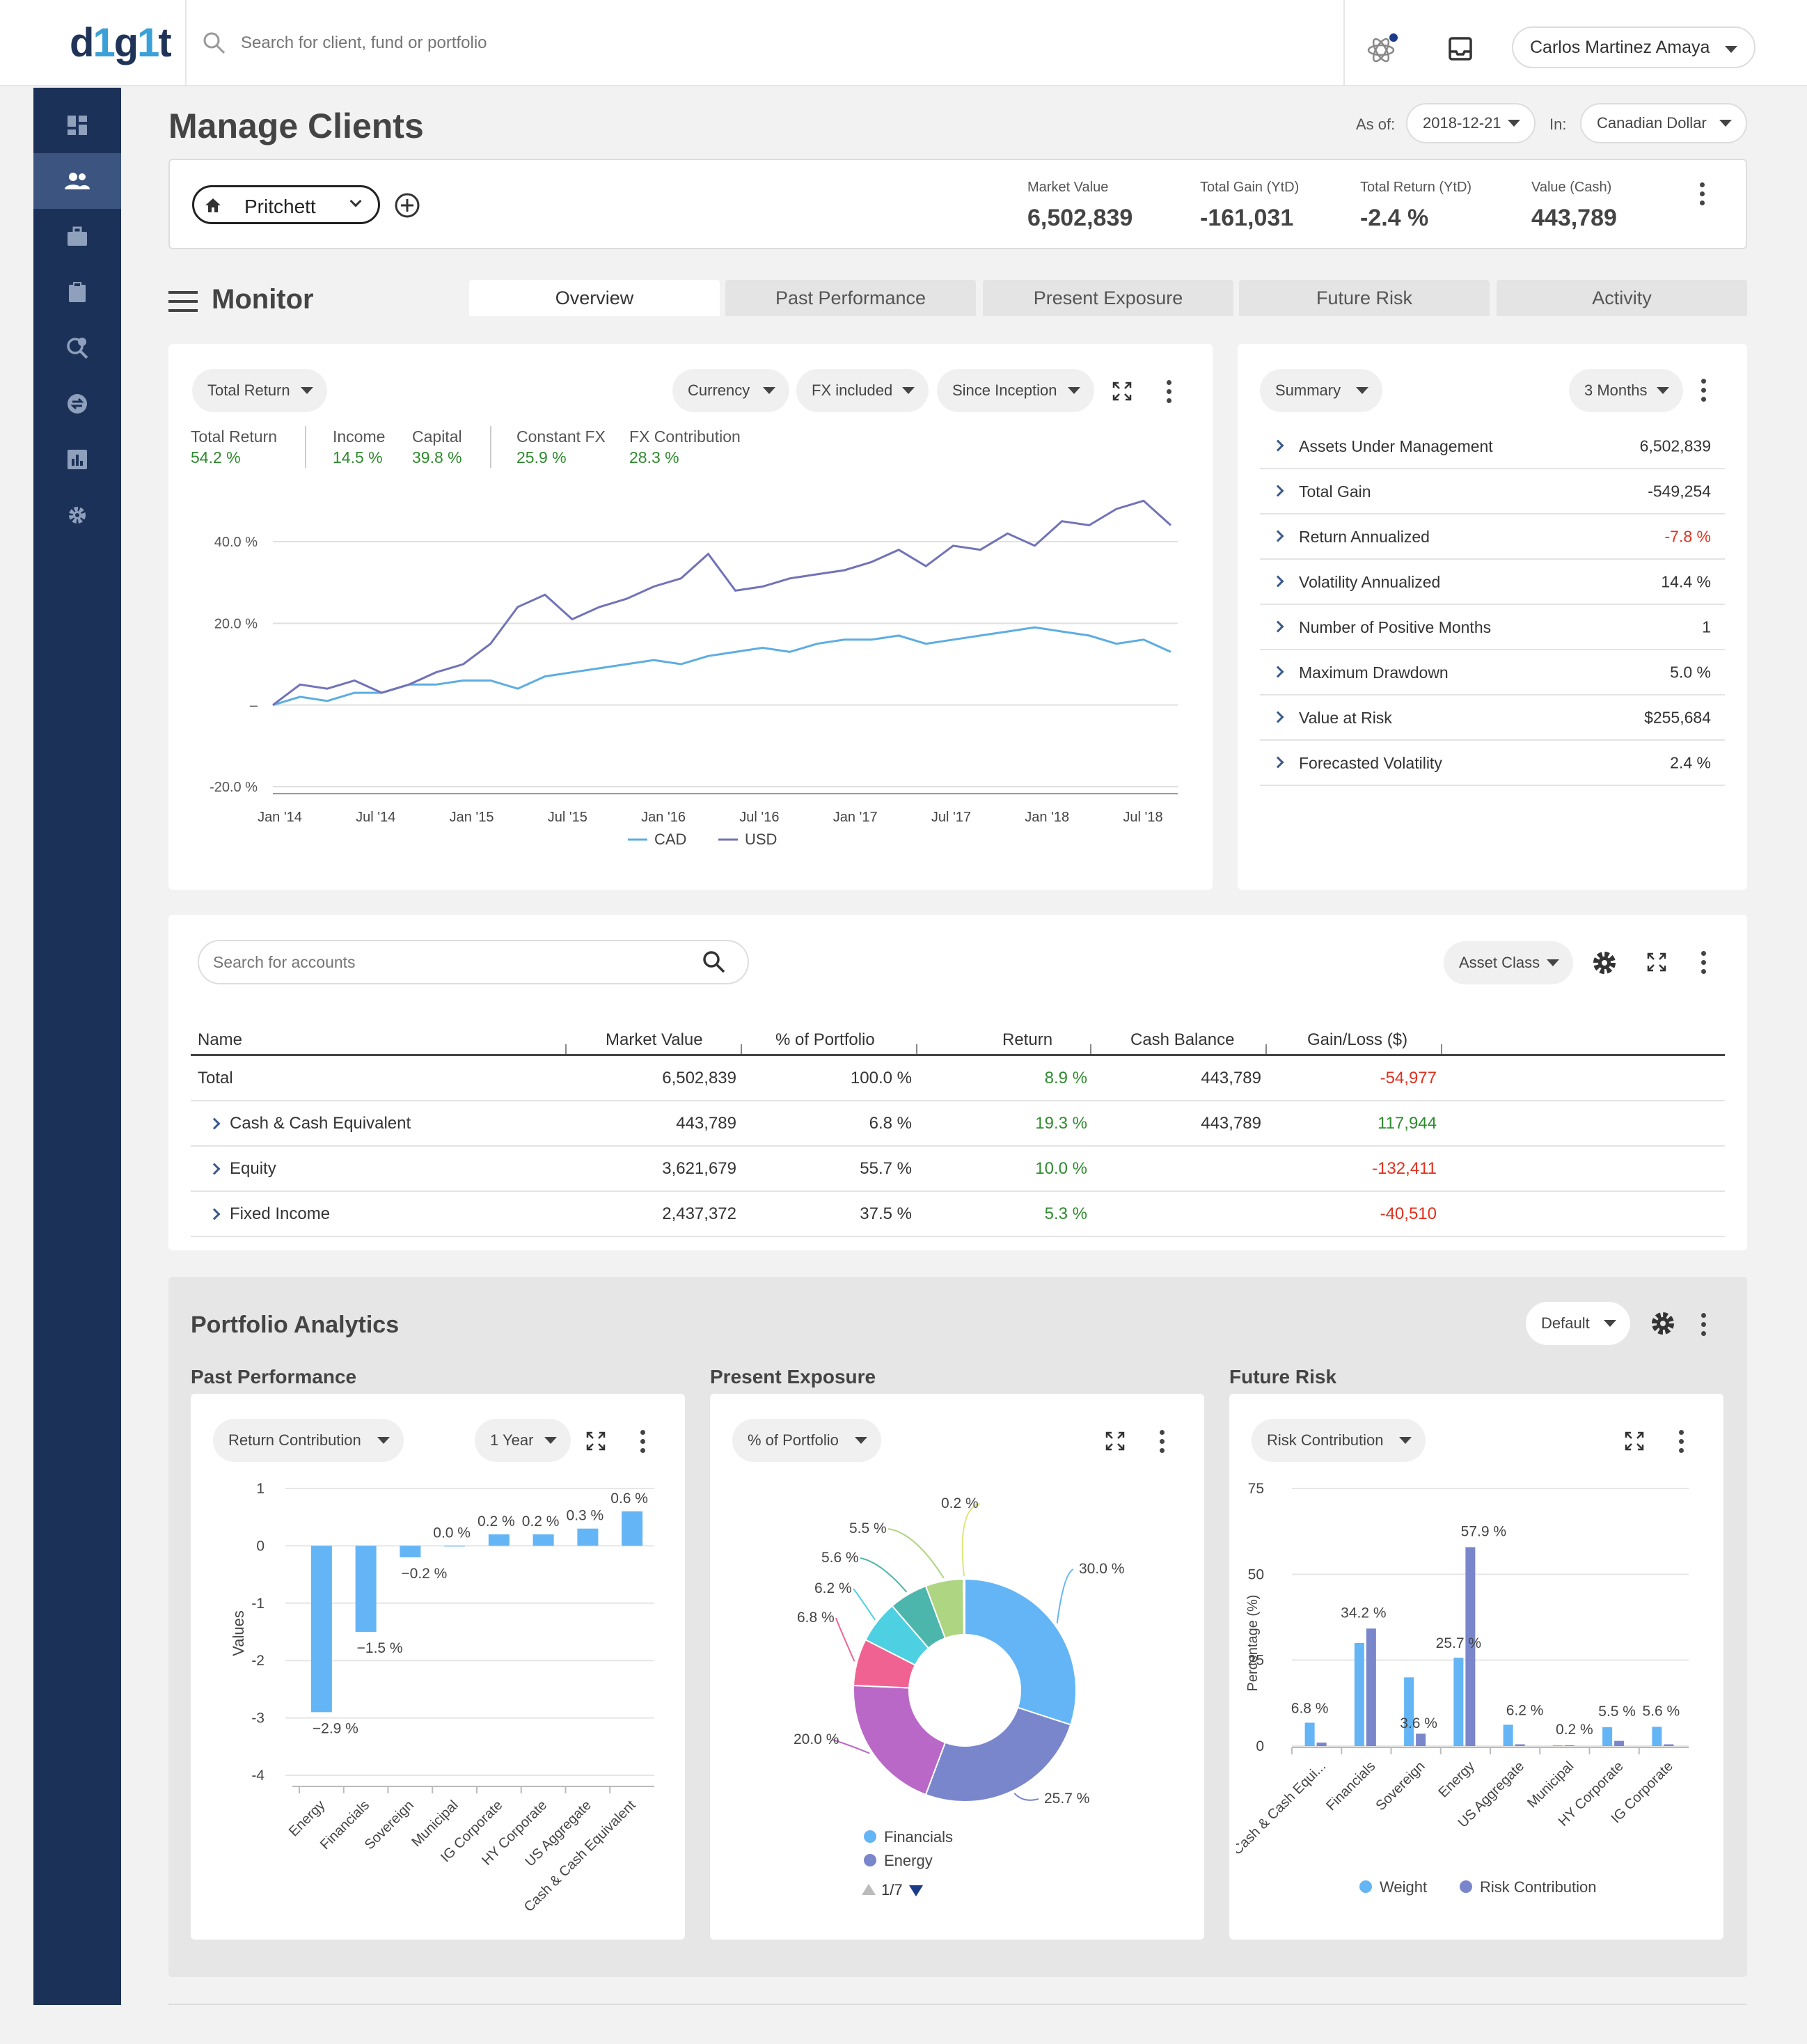 Image resolution: width=1807 pixels, height=2044 pixels. What do you see at coordinates (1108, 298) in the screenshot?
I see `tab-present-exposure: Present Exposure` at bounding box center [1108, 298].